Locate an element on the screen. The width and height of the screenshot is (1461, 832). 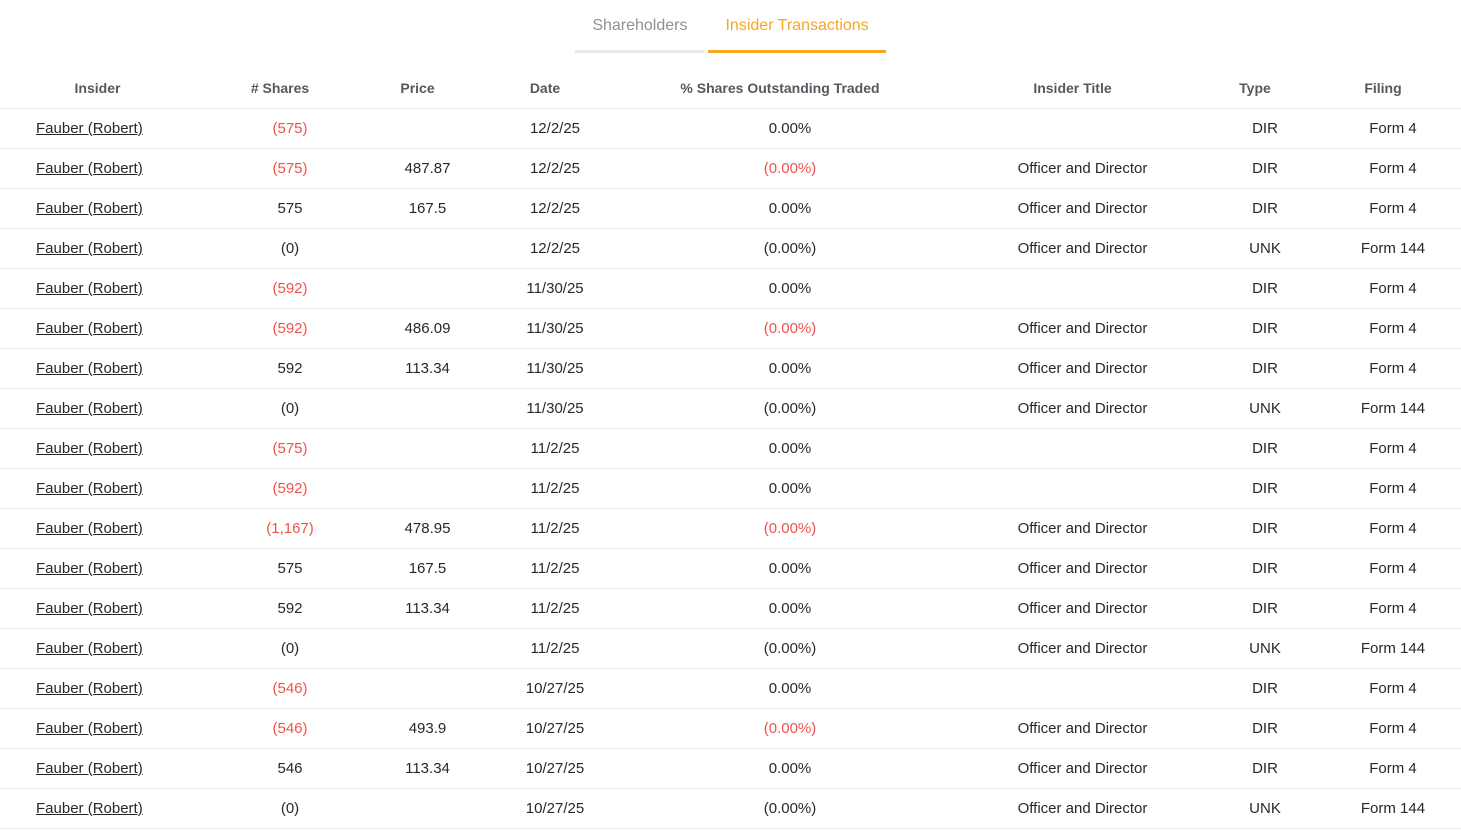
tab-shareholders: Shareholders is located at coordinates (640, 26).